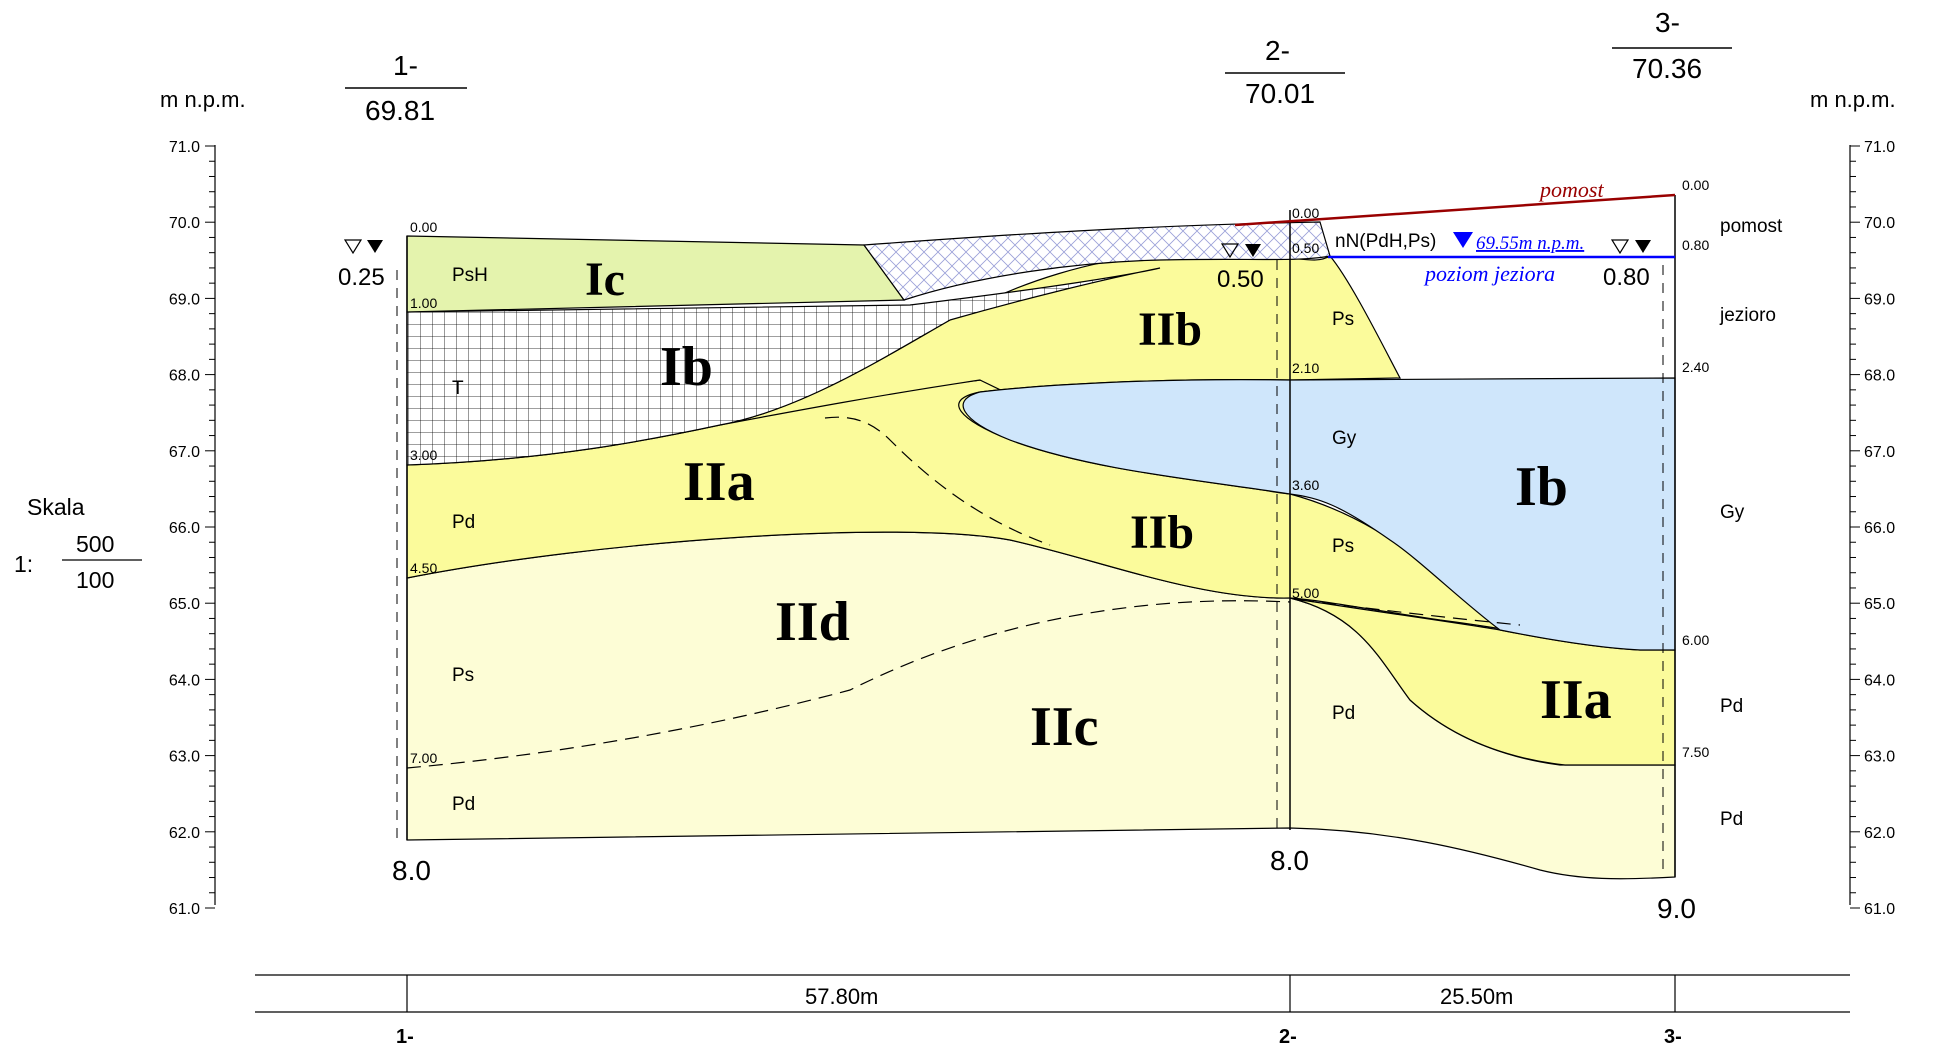 This screenshot has height=1048, width=1934. Describe the element at coordinates (361, 277) in the screenshot. I see `bh1-water-depth: 0.25` at that location.